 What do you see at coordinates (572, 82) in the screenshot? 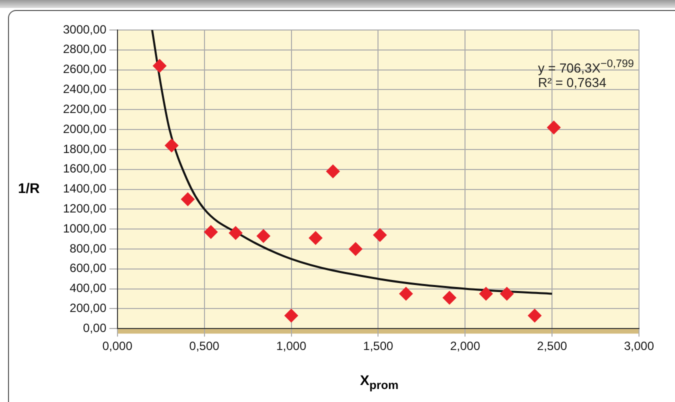
I see `annotation: R² = 0,7634` at bounding box center [572, 82].